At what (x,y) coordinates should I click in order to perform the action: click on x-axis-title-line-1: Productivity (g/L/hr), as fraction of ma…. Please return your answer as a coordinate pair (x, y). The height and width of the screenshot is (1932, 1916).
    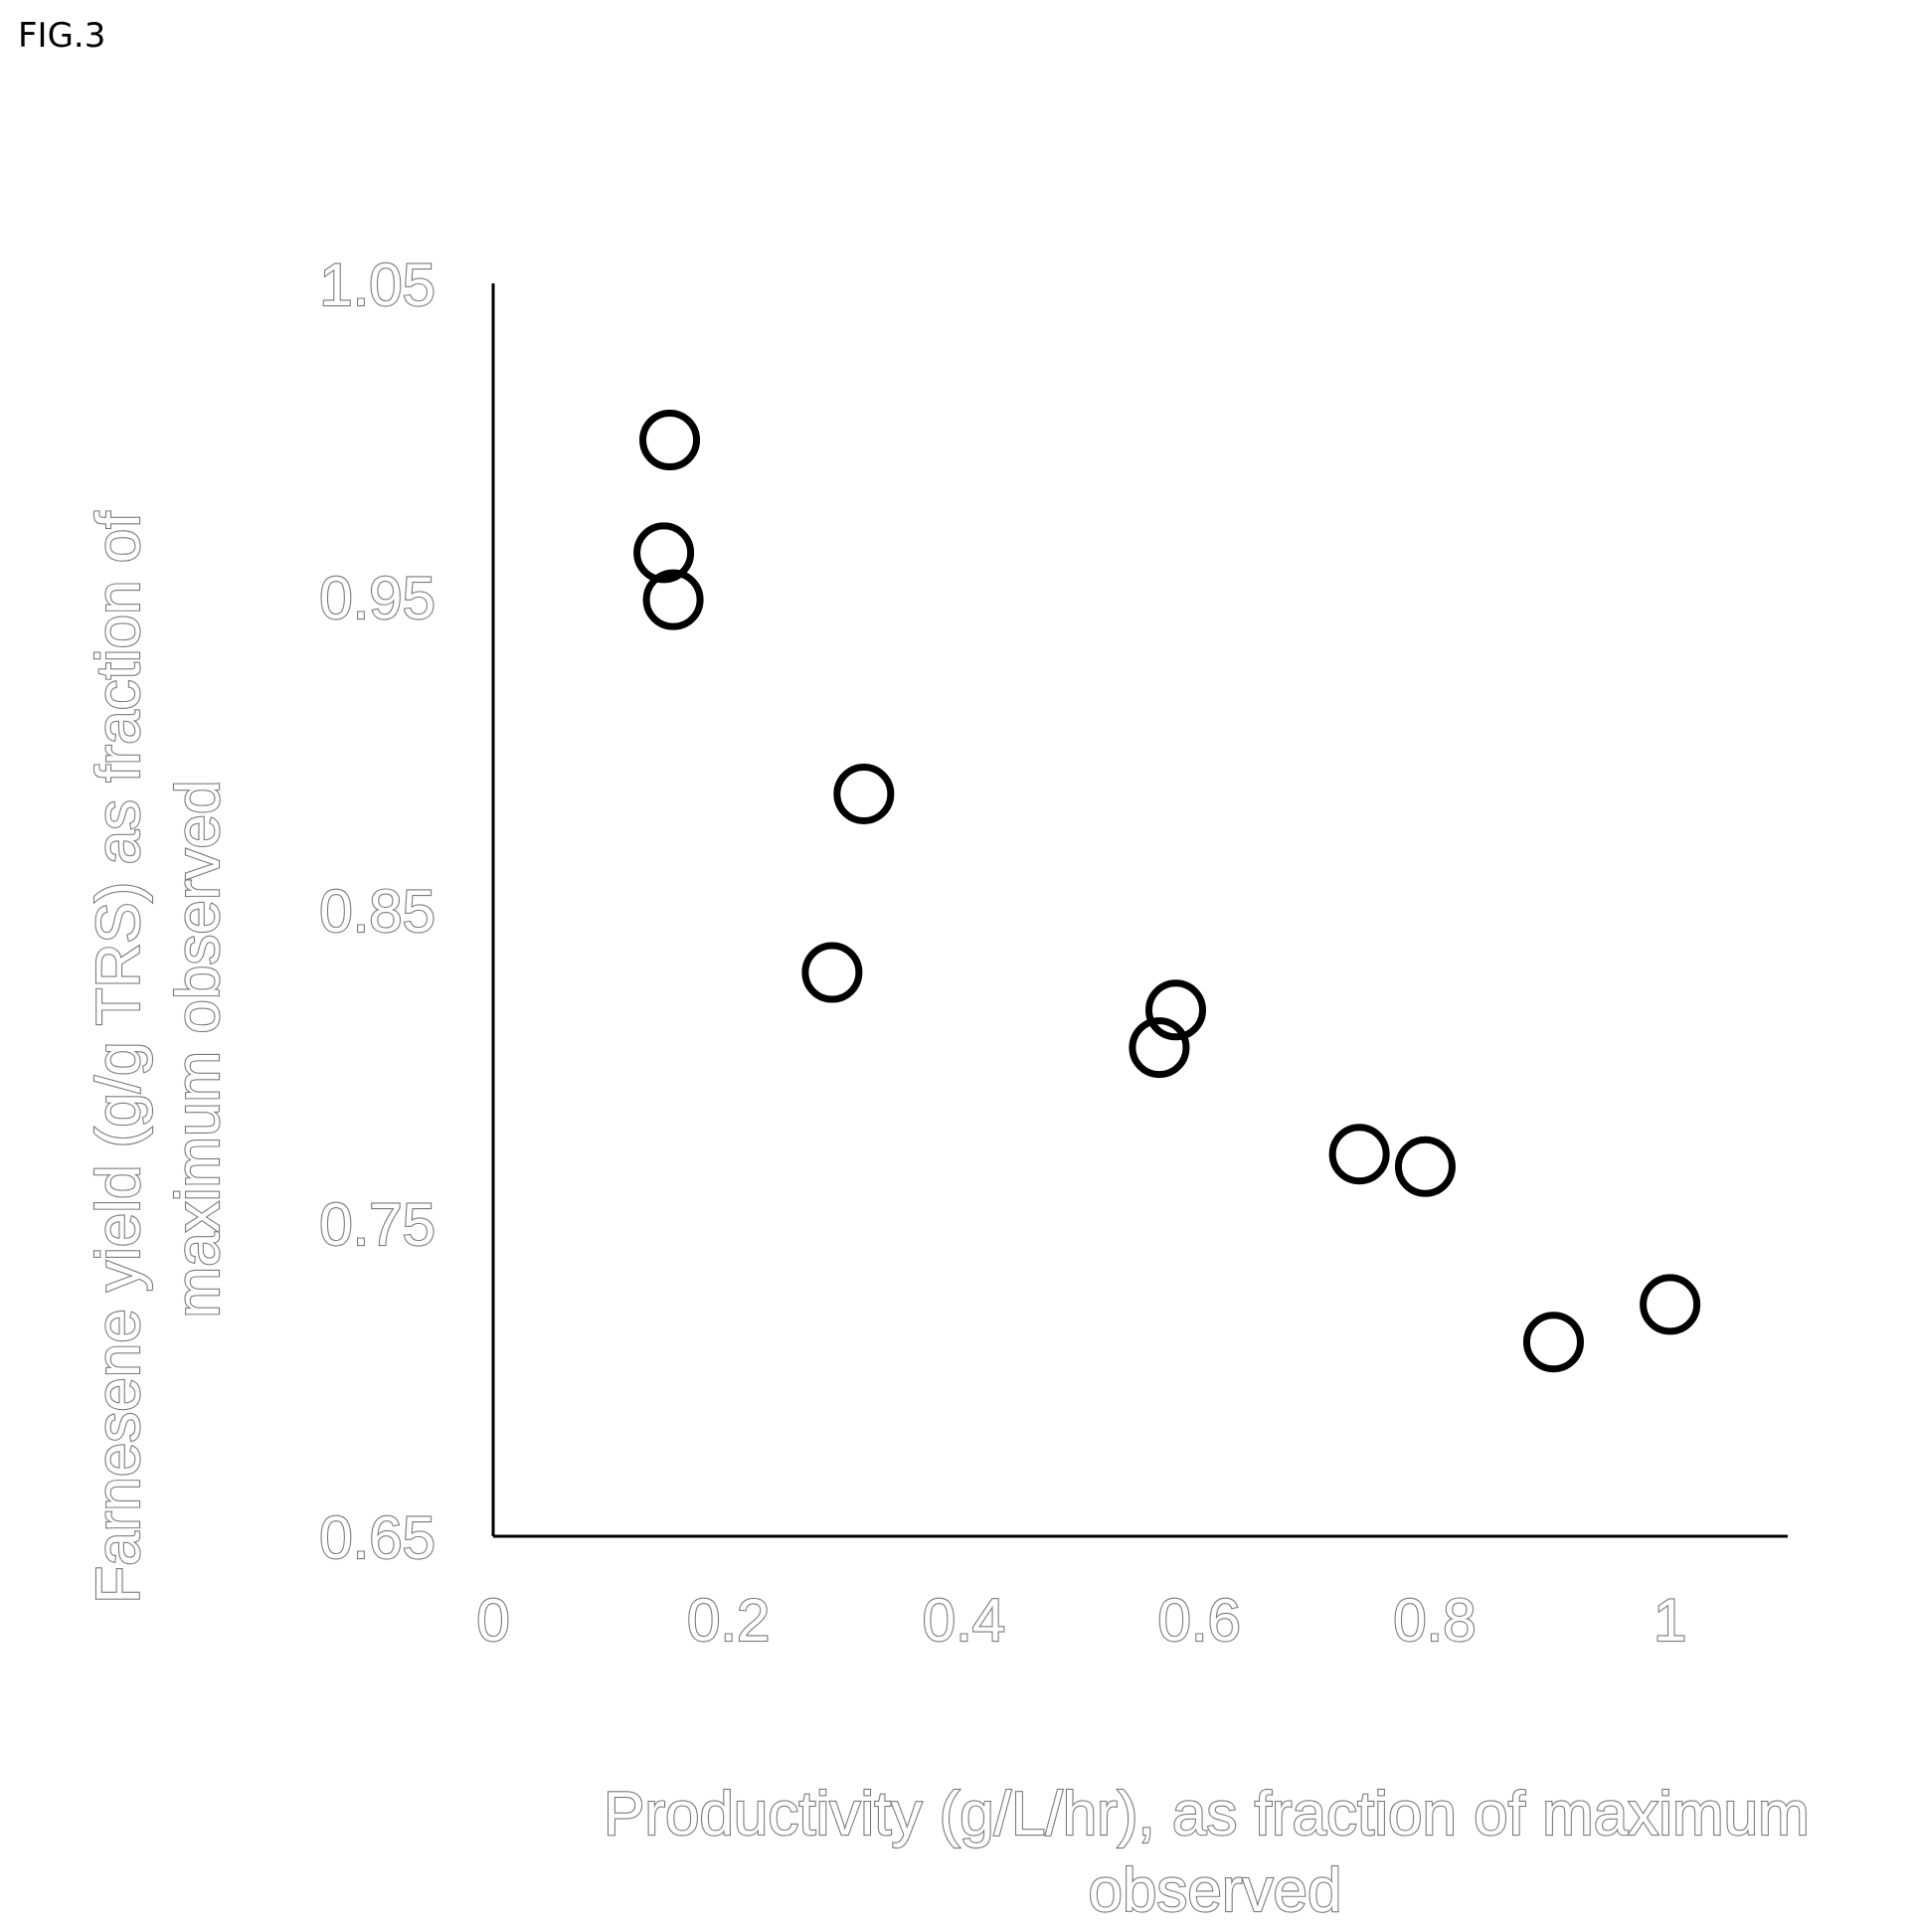
    Looking at the image, I should click on (1207, 1814).